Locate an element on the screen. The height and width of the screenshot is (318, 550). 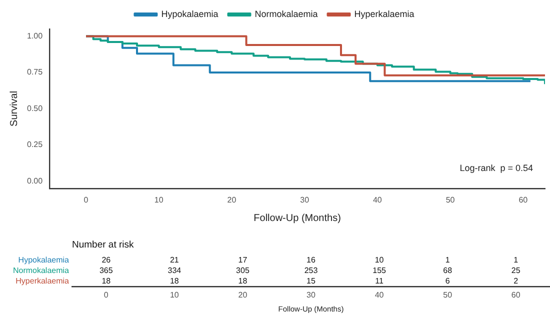
data-label: 10 is located at coordinates (379, 259).